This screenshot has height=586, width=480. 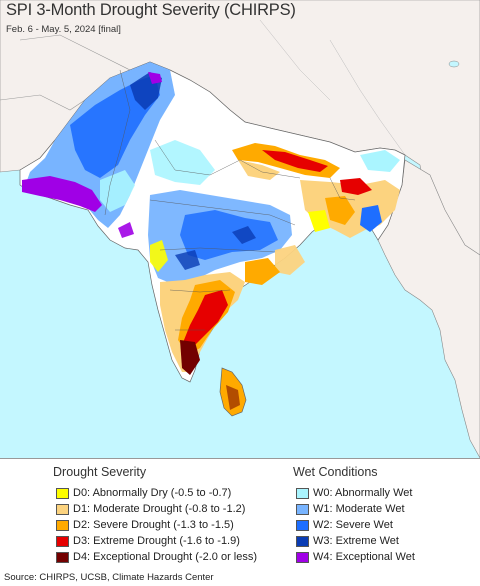 What do you see at coordinates (302, 525) in the screenshot?
I see `swatch-w2` at bounding box center [302, 525].